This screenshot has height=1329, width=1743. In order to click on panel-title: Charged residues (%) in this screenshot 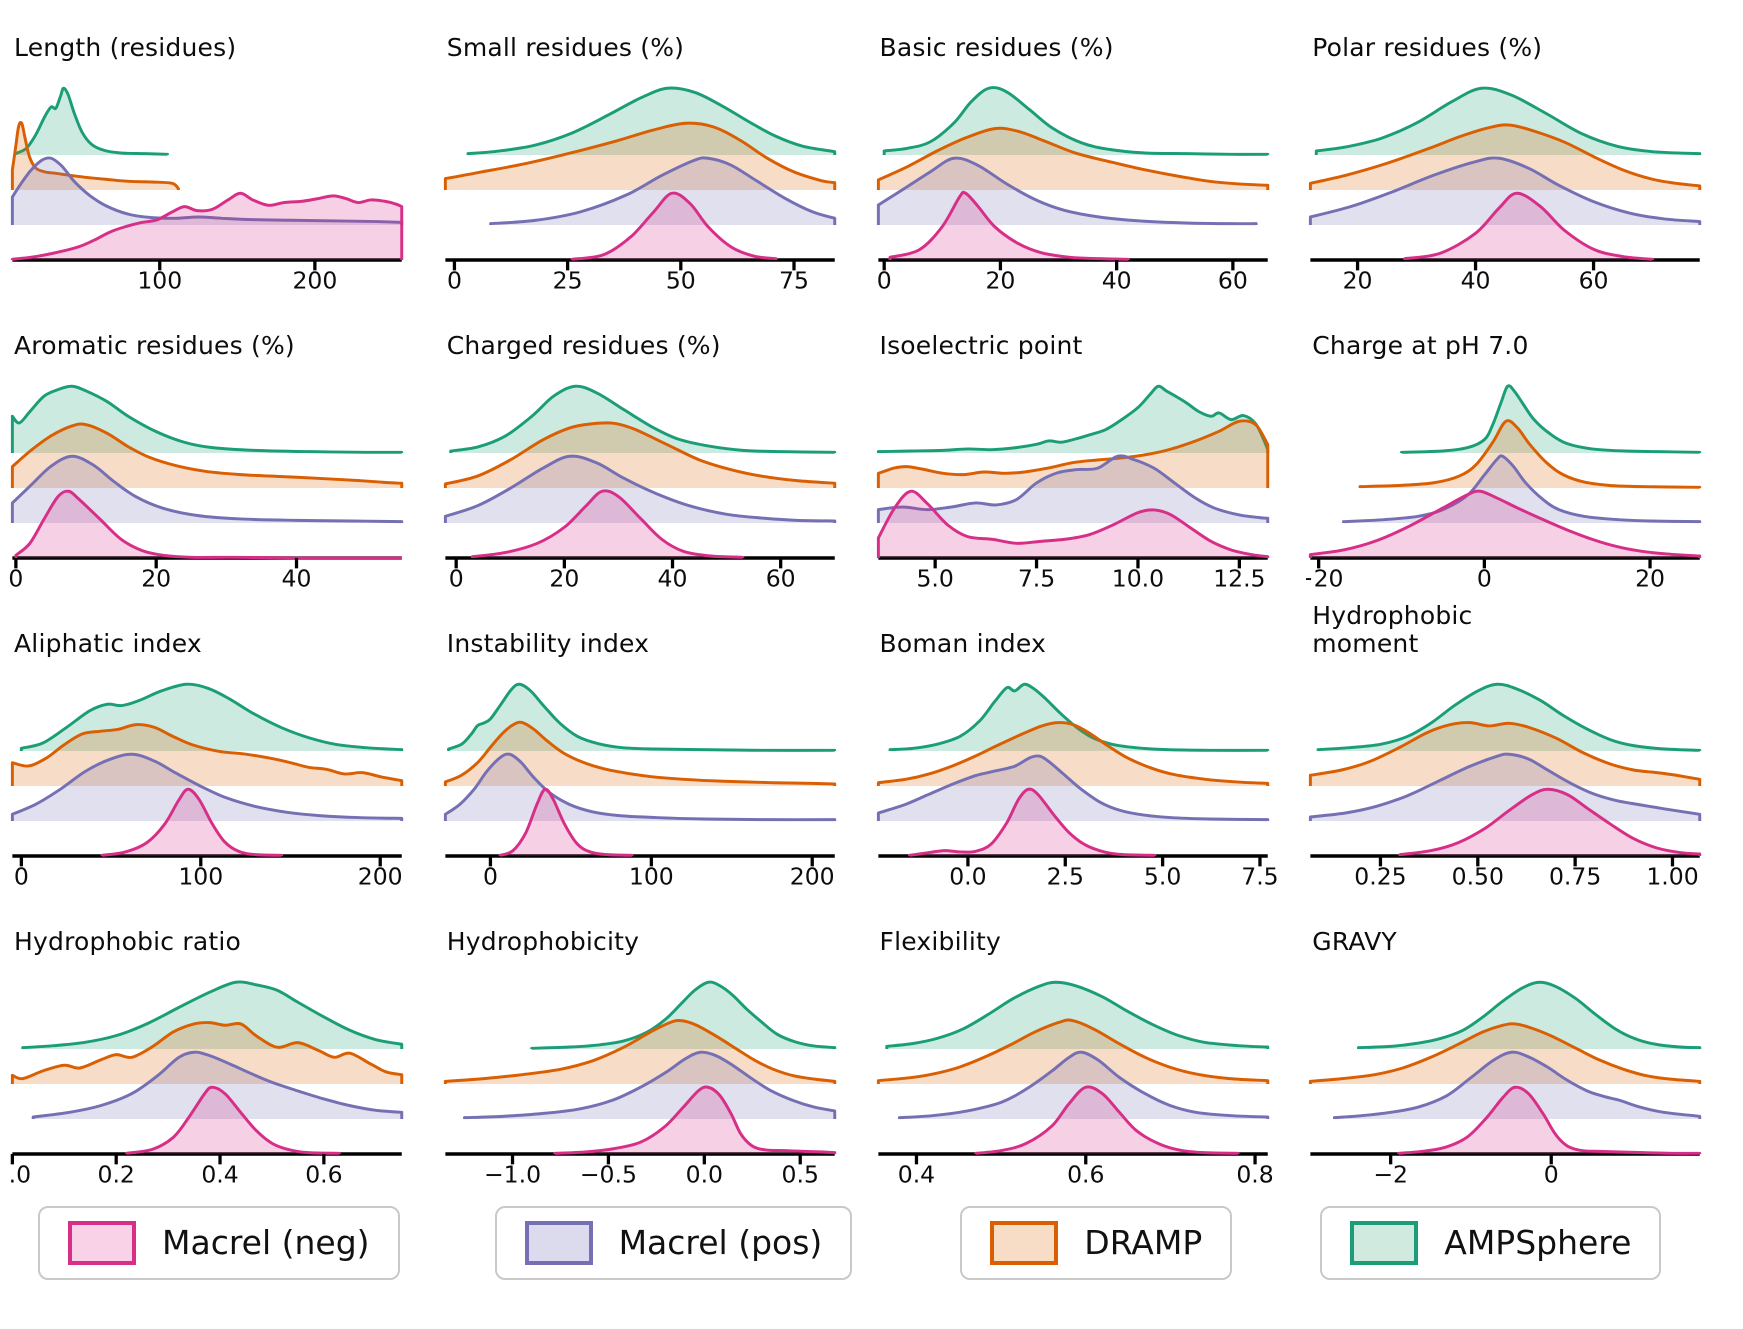, I will do `click(583, 345)`.